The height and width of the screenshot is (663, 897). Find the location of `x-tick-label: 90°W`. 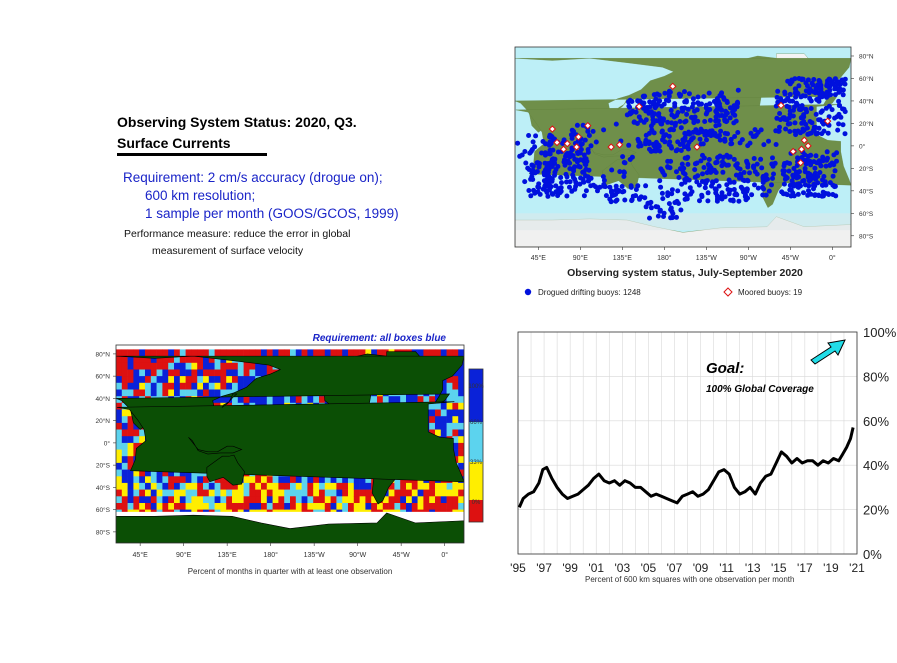

x-tick-label: 90°W is located at coordinates (749, 258).